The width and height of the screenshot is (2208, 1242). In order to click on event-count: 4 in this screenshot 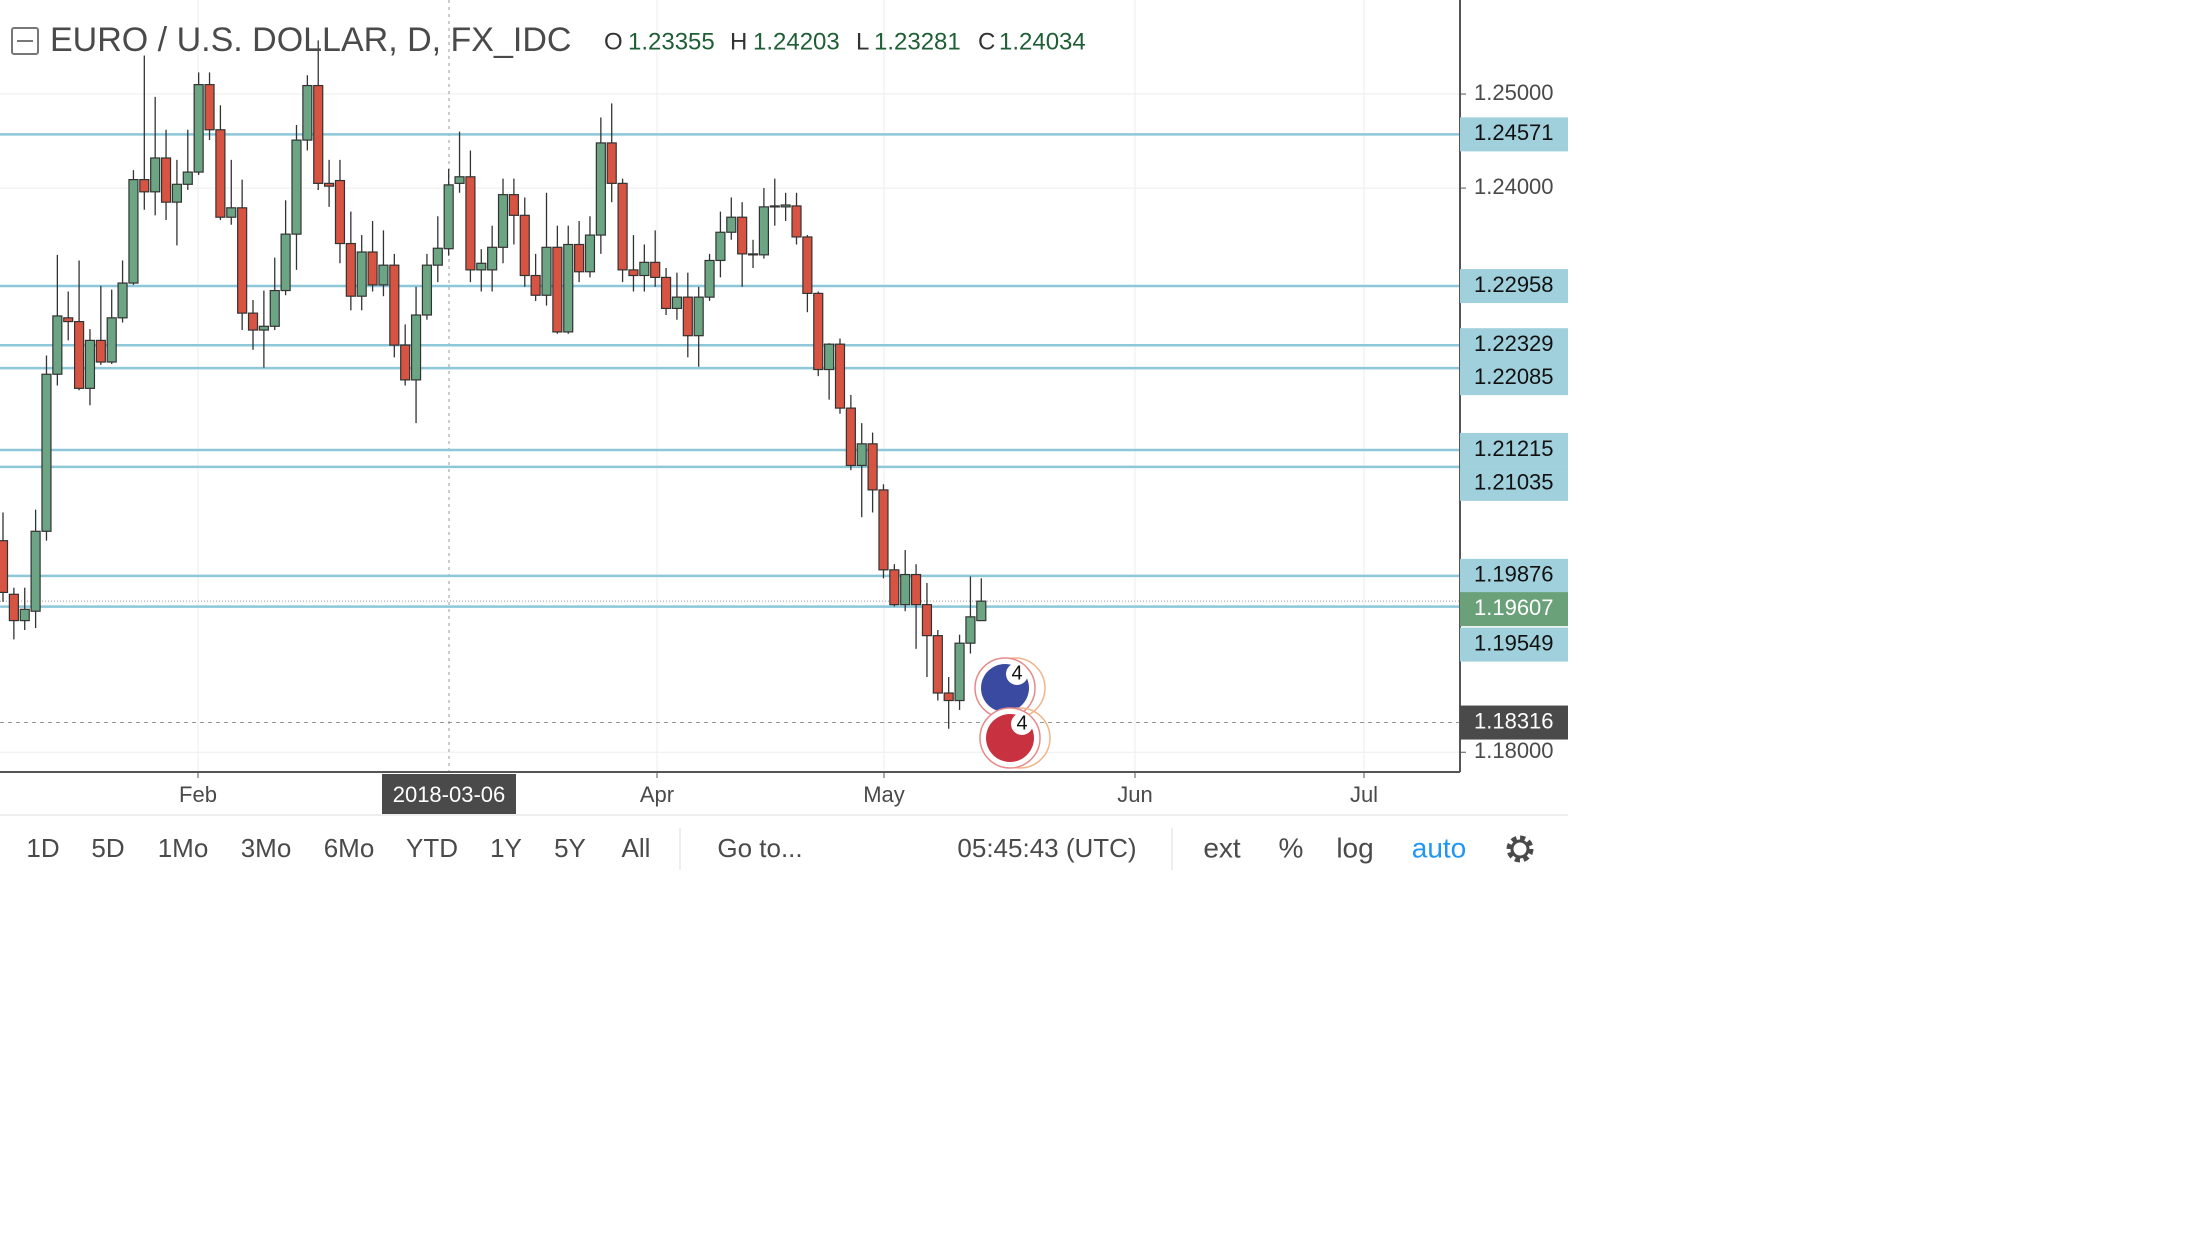, I will do `click(1021, 723)`.